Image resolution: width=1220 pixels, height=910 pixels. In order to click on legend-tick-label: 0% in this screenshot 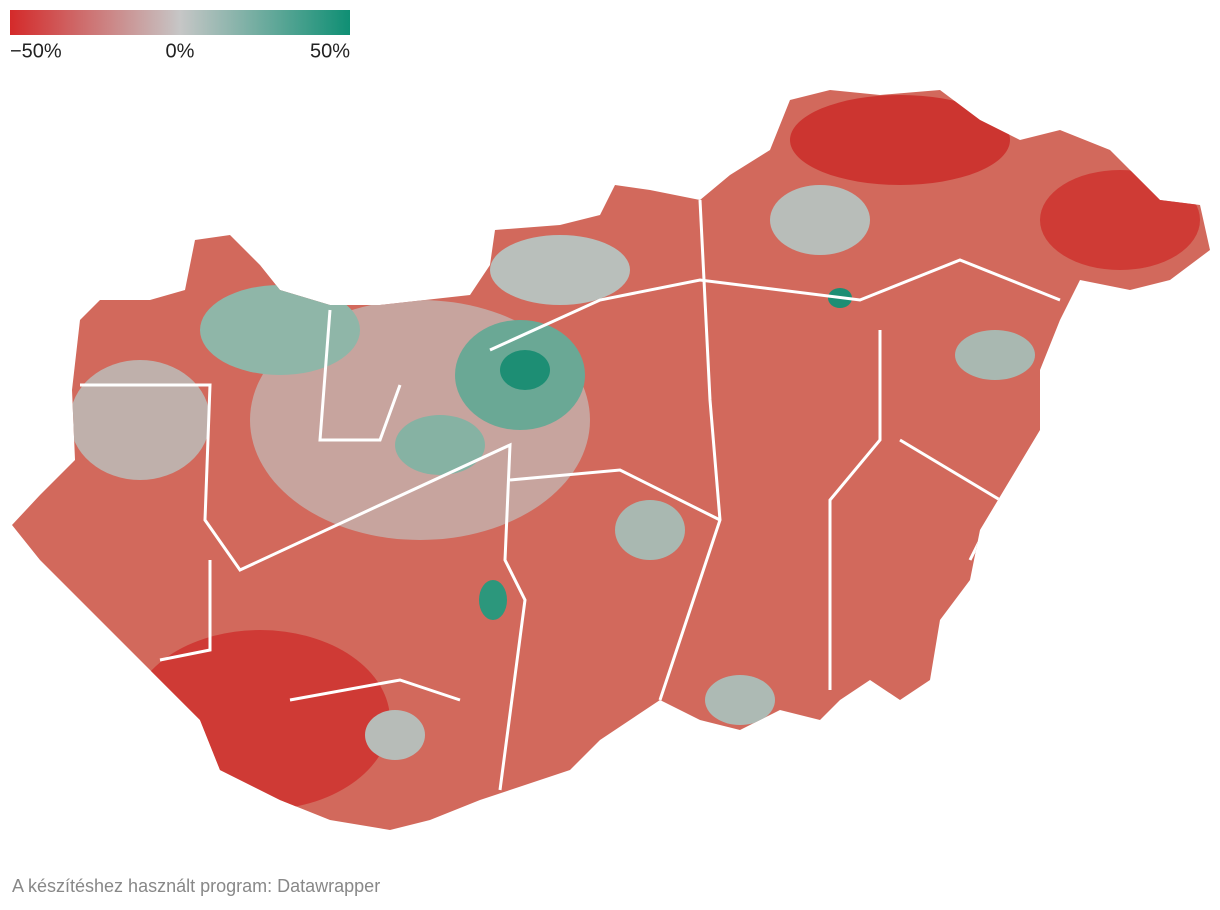, I will do `click(180, 51)`.